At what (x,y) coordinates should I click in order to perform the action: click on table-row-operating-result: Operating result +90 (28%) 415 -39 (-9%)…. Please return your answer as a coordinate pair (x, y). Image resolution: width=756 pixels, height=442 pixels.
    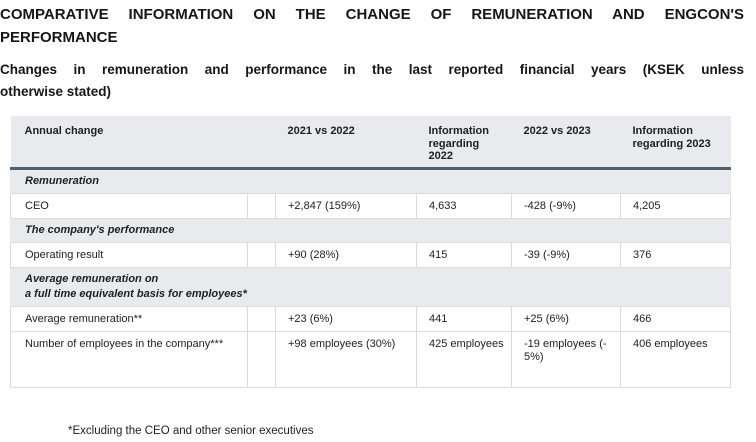
    Looking at the image, I should click on (370, 254).